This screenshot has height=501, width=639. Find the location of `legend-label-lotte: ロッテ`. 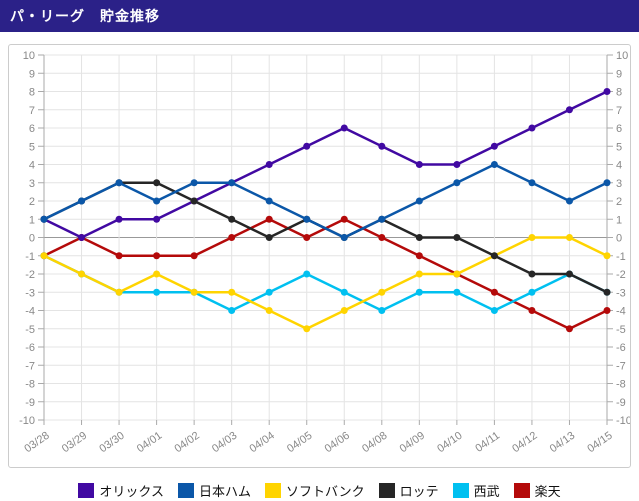

legend-label-lotte: ロッテ is located at coordinates (419, 491).